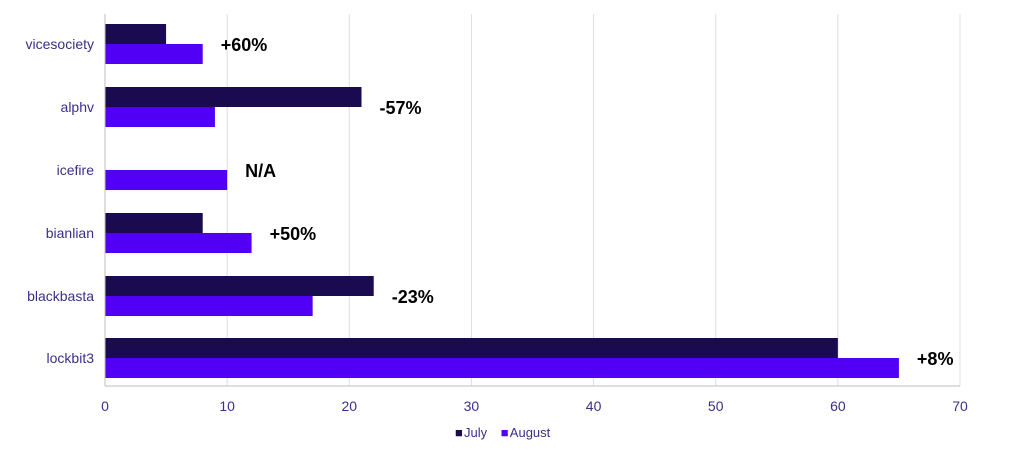 The image size is (1024, 459). What do you see at coordinates (70, 233) in the screenshot?
I see `category-label: bianlian` at bounding box center [70, 233].